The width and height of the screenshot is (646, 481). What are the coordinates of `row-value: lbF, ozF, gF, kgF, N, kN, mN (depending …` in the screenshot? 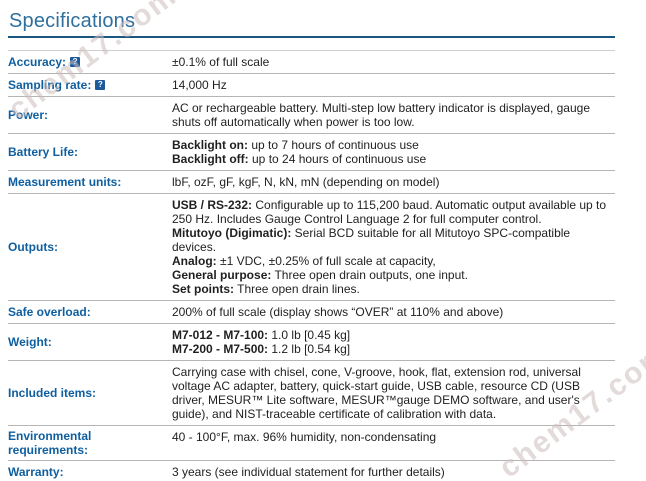 It's located at (393, 182).